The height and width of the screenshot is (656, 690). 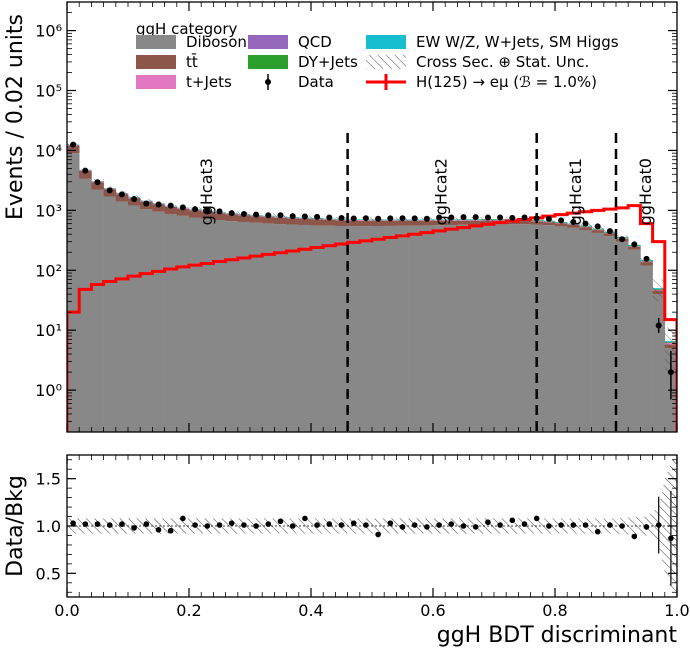 What do you see at coordinates (188, 610) in the screenshot?
I see `ratio-xtick-label-1: 0.2` at bounding box center [188, 610].